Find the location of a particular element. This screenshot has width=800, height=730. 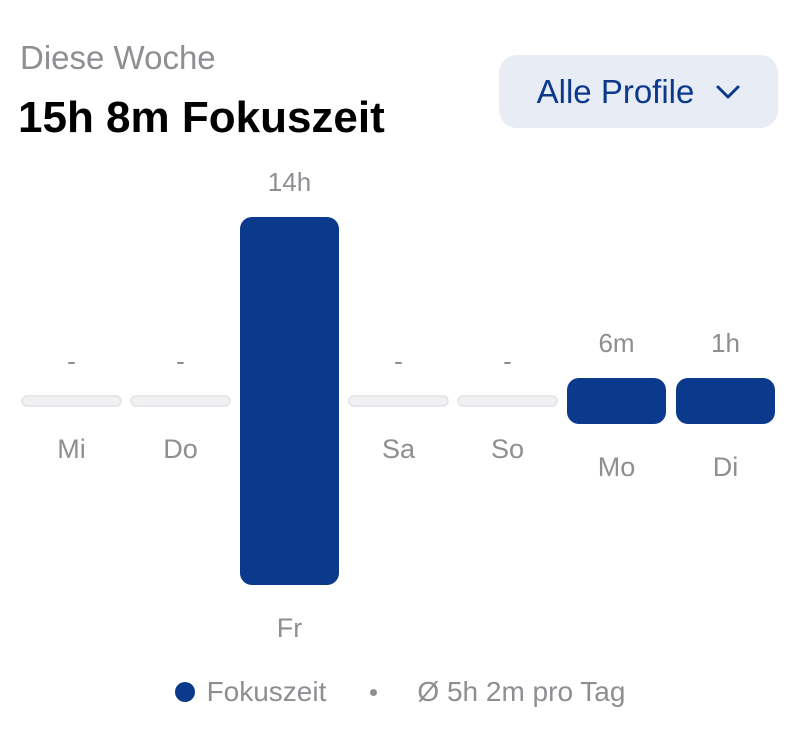

value-label-Sa: - is located at coordinates (398, 361).